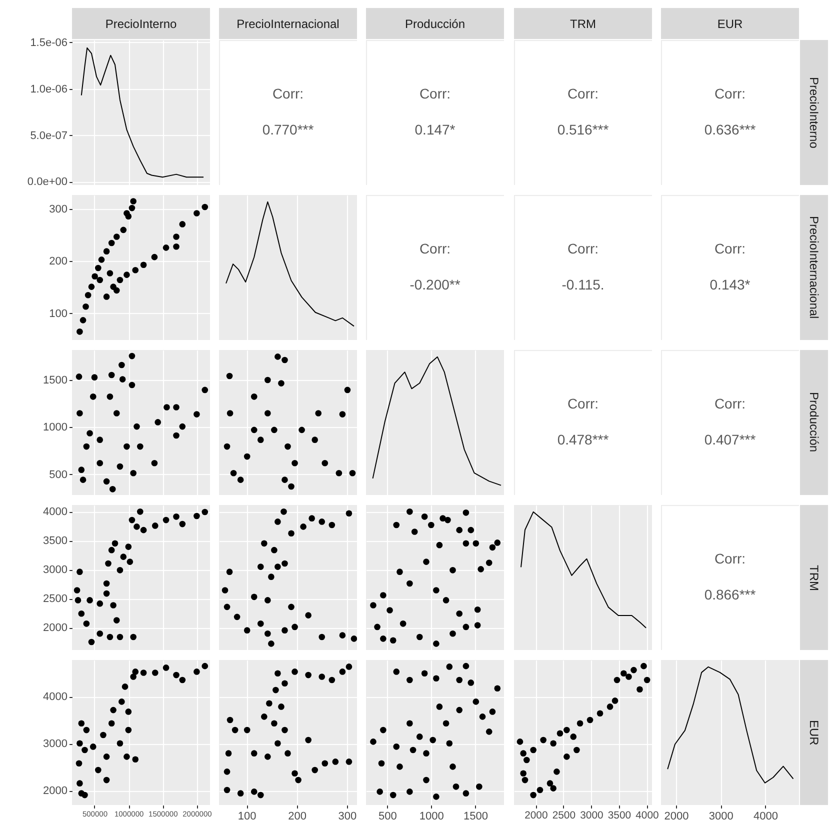 Image resolution: width=840 pixels, height=840 pixels. Describe the element at coordinates (435, 130) in the screenshot. I see `text: 0.147*` at that location.